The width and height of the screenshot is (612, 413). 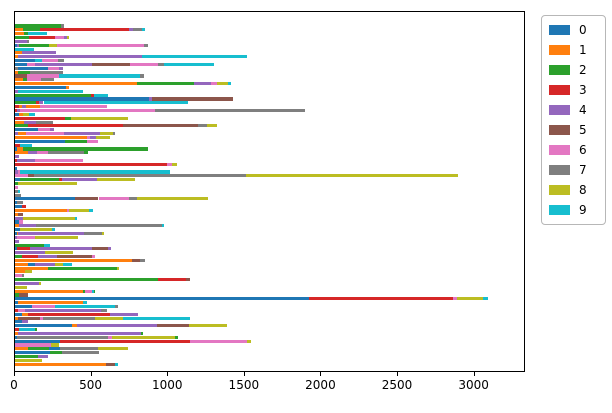 I want to click on legend-item-7: 7, so click(x=573, y=170).